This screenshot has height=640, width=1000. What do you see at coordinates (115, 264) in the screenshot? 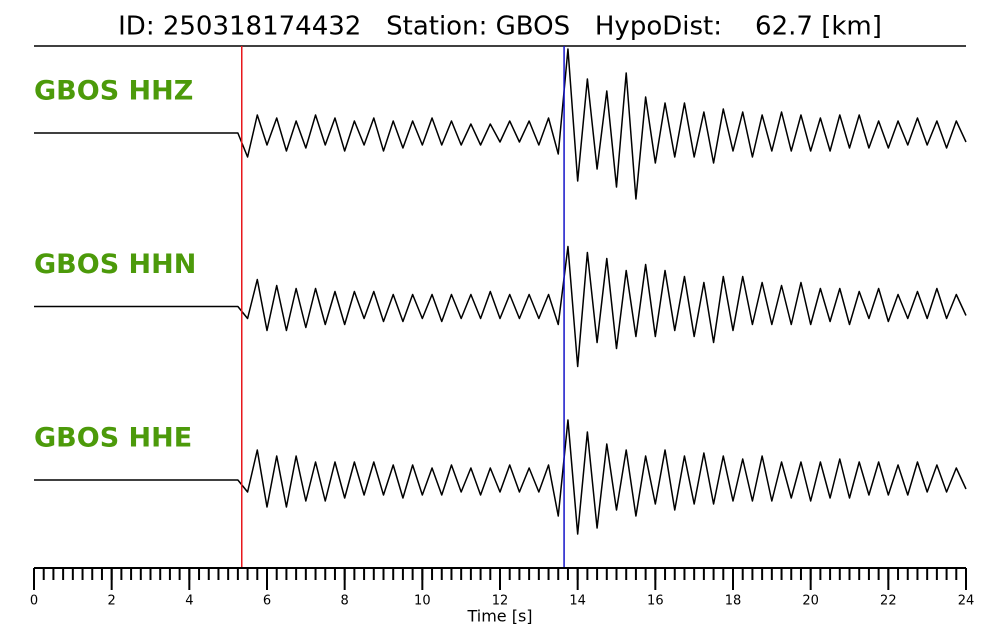
I see `trace-label: GBOS HHN` at bounding box center [115, 264].